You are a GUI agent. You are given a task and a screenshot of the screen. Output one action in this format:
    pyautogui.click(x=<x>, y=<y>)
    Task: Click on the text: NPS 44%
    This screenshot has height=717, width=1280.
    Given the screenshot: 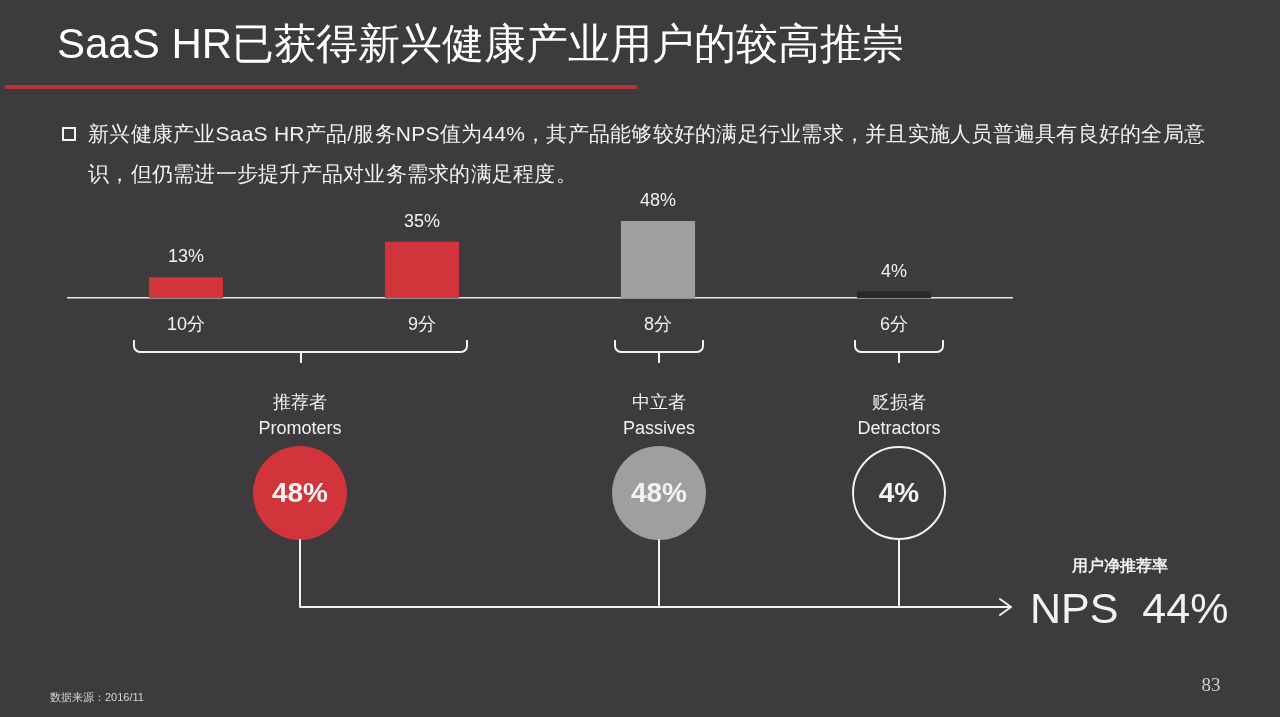 What is the action you would take?
    pyautogui.click(x=1129, y=609)
    